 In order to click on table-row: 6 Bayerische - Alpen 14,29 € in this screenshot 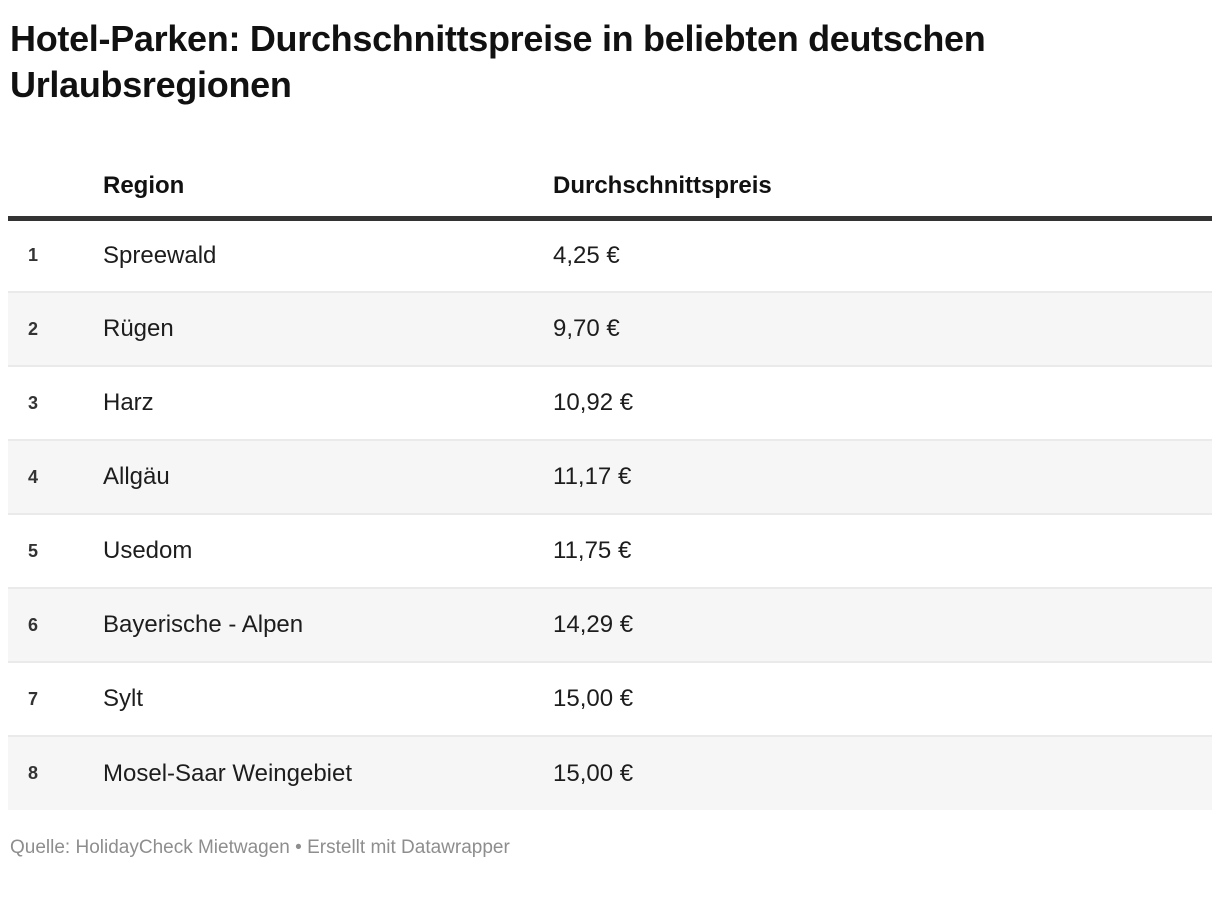, I will do `click(610, 624)`.